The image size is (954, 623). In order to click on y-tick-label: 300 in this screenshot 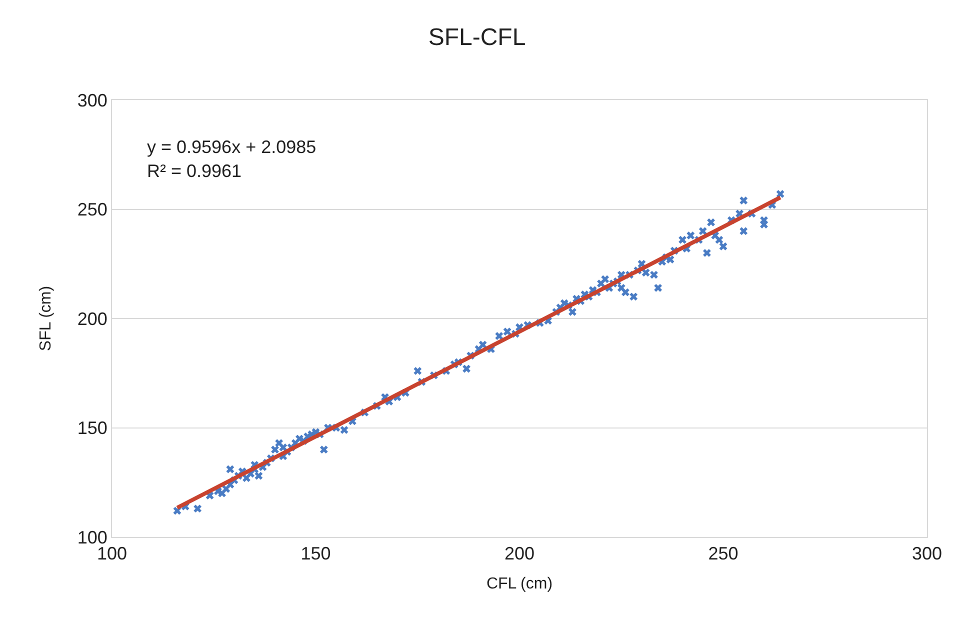, I will do `click(92, 100)`.